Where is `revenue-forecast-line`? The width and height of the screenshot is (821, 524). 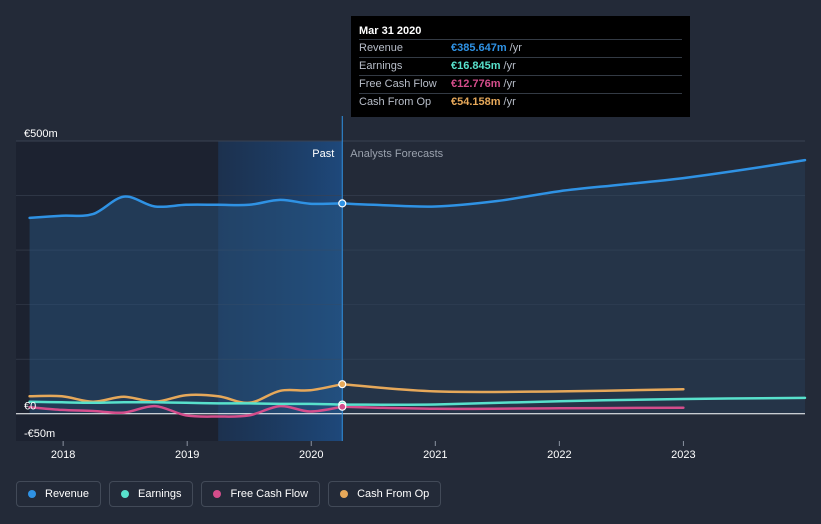
revenue-forecast-line is located at coordinates (574, 183).